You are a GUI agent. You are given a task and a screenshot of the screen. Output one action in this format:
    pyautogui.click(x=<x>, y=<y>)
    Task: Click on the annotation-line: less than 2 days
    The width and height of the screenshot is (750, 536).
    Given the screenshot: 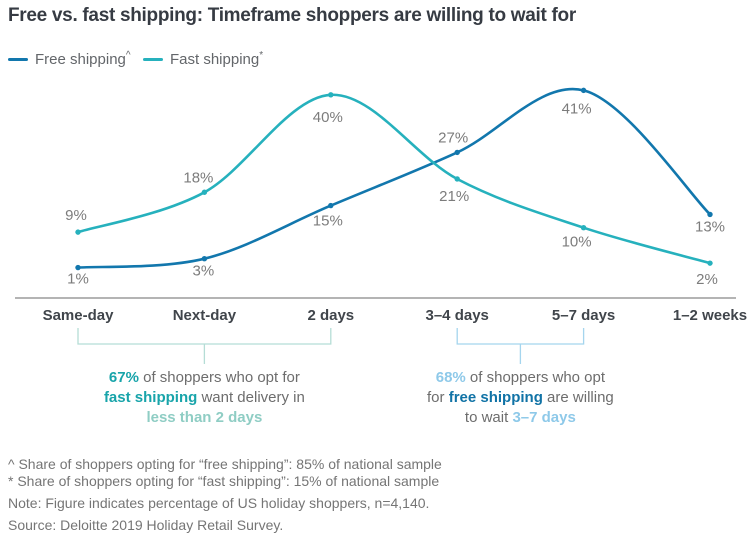 What is the action you would take?
    pyautogui.click(x=204, y=418)
    